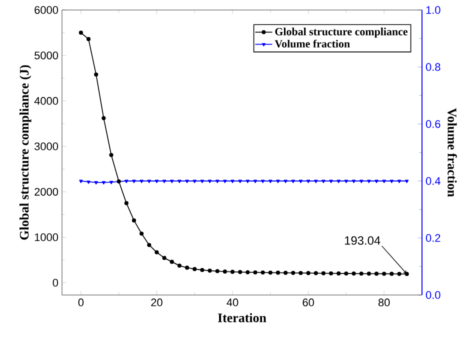 The height and width of the screenshot is (345, 474). I want to click on y-tick-label: 0, so click(55, 282).